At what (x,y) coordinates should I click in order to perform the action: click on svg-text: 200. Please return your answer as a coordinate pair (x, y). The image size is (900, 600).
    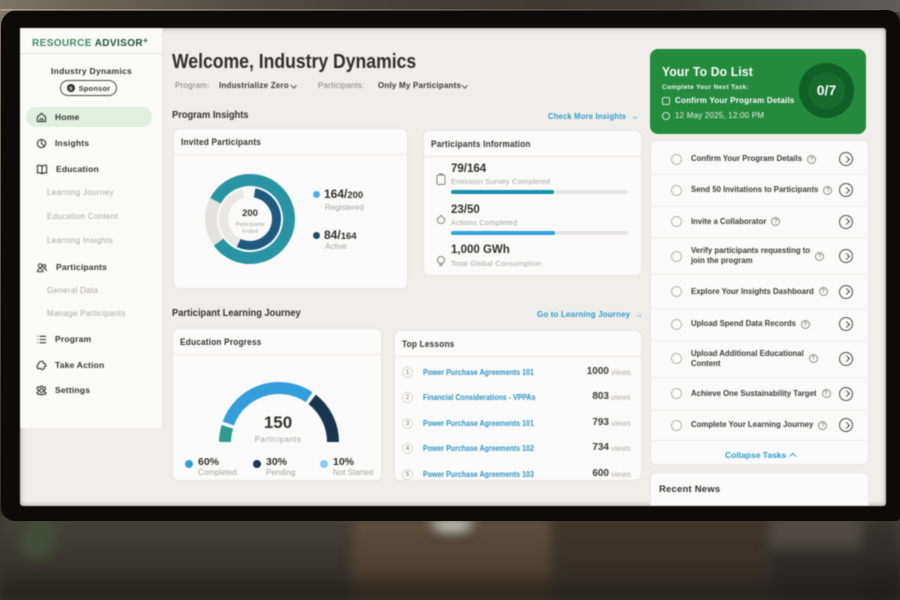
    Looking at the image, I should click on (250, 213).